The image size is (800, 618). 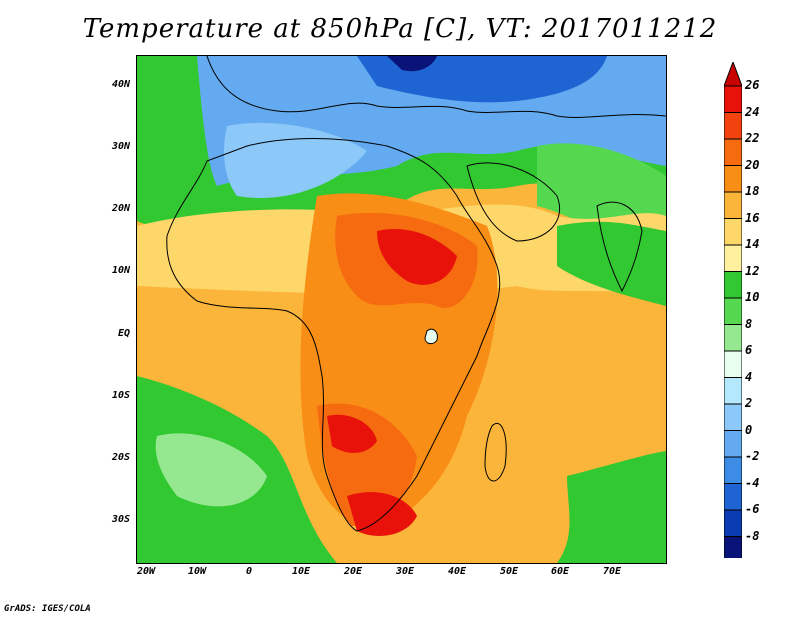 I want to click on colorbar-label: 6, so click(x=749, y=350).